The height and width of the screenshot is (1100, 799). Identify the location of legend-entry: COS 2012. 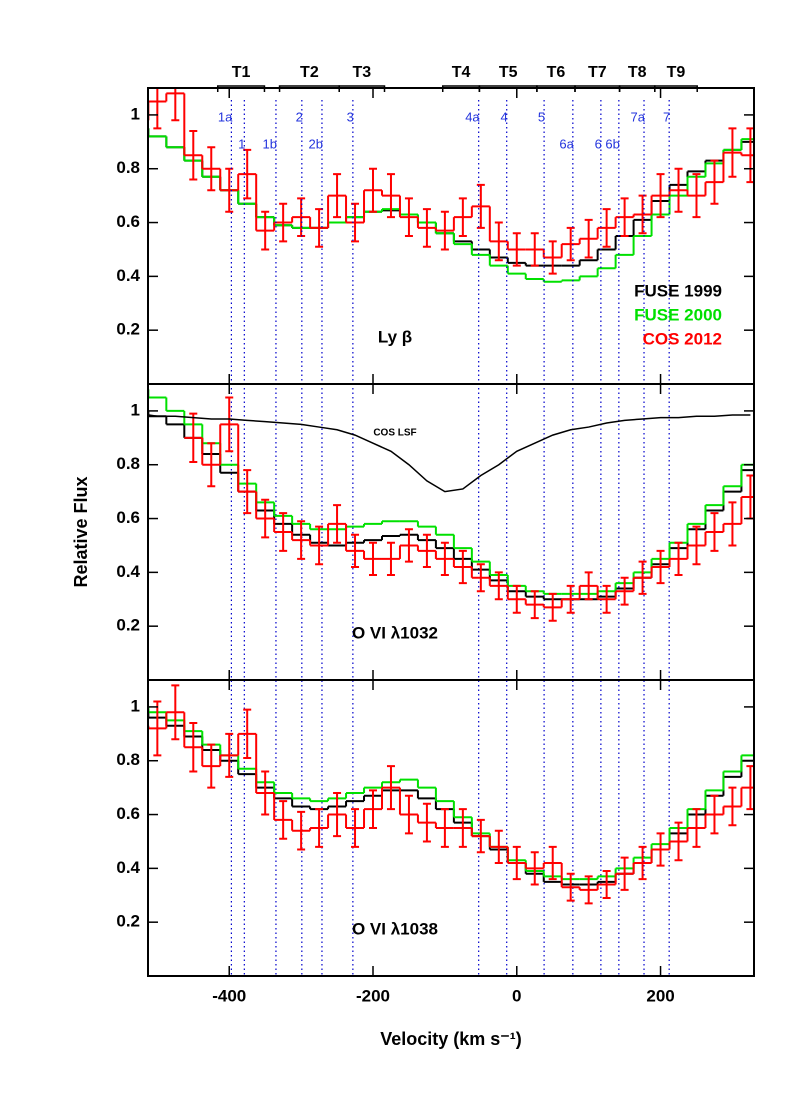
(682, 338).